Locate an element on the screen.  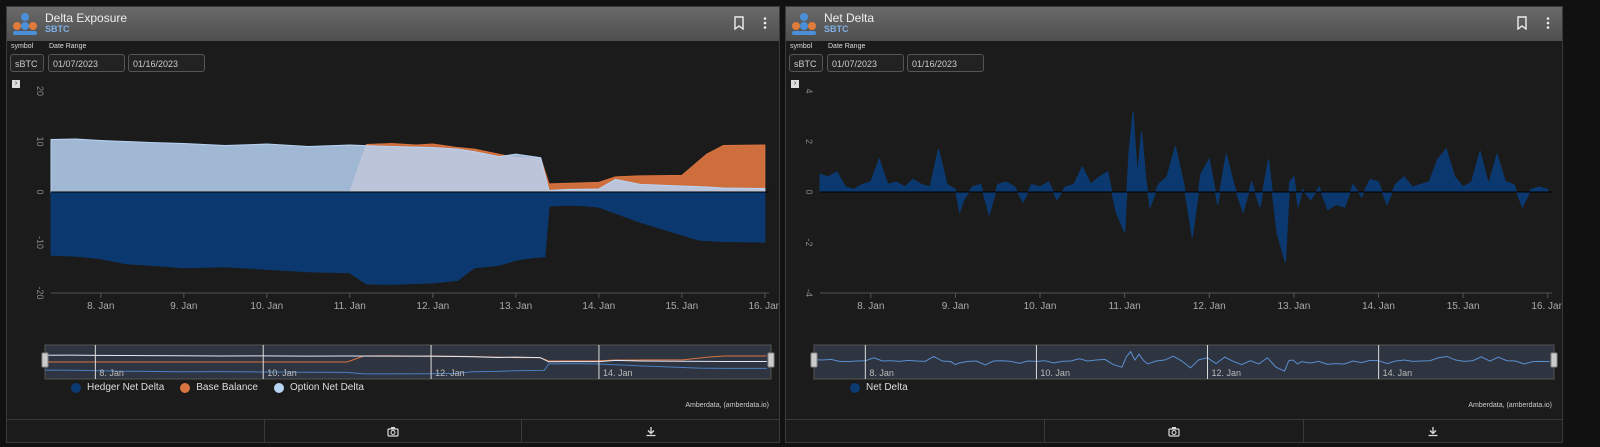
y-tick-label: -20 is located at coordinates (40, 292).